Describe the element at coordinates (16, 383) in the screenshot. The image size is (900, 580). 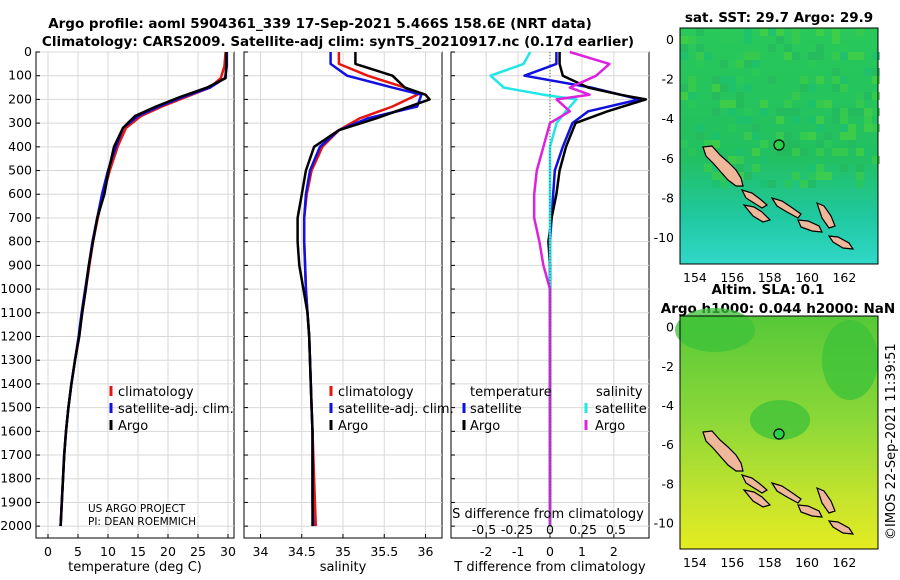
I see `y-tick-label: 1400` at that location.